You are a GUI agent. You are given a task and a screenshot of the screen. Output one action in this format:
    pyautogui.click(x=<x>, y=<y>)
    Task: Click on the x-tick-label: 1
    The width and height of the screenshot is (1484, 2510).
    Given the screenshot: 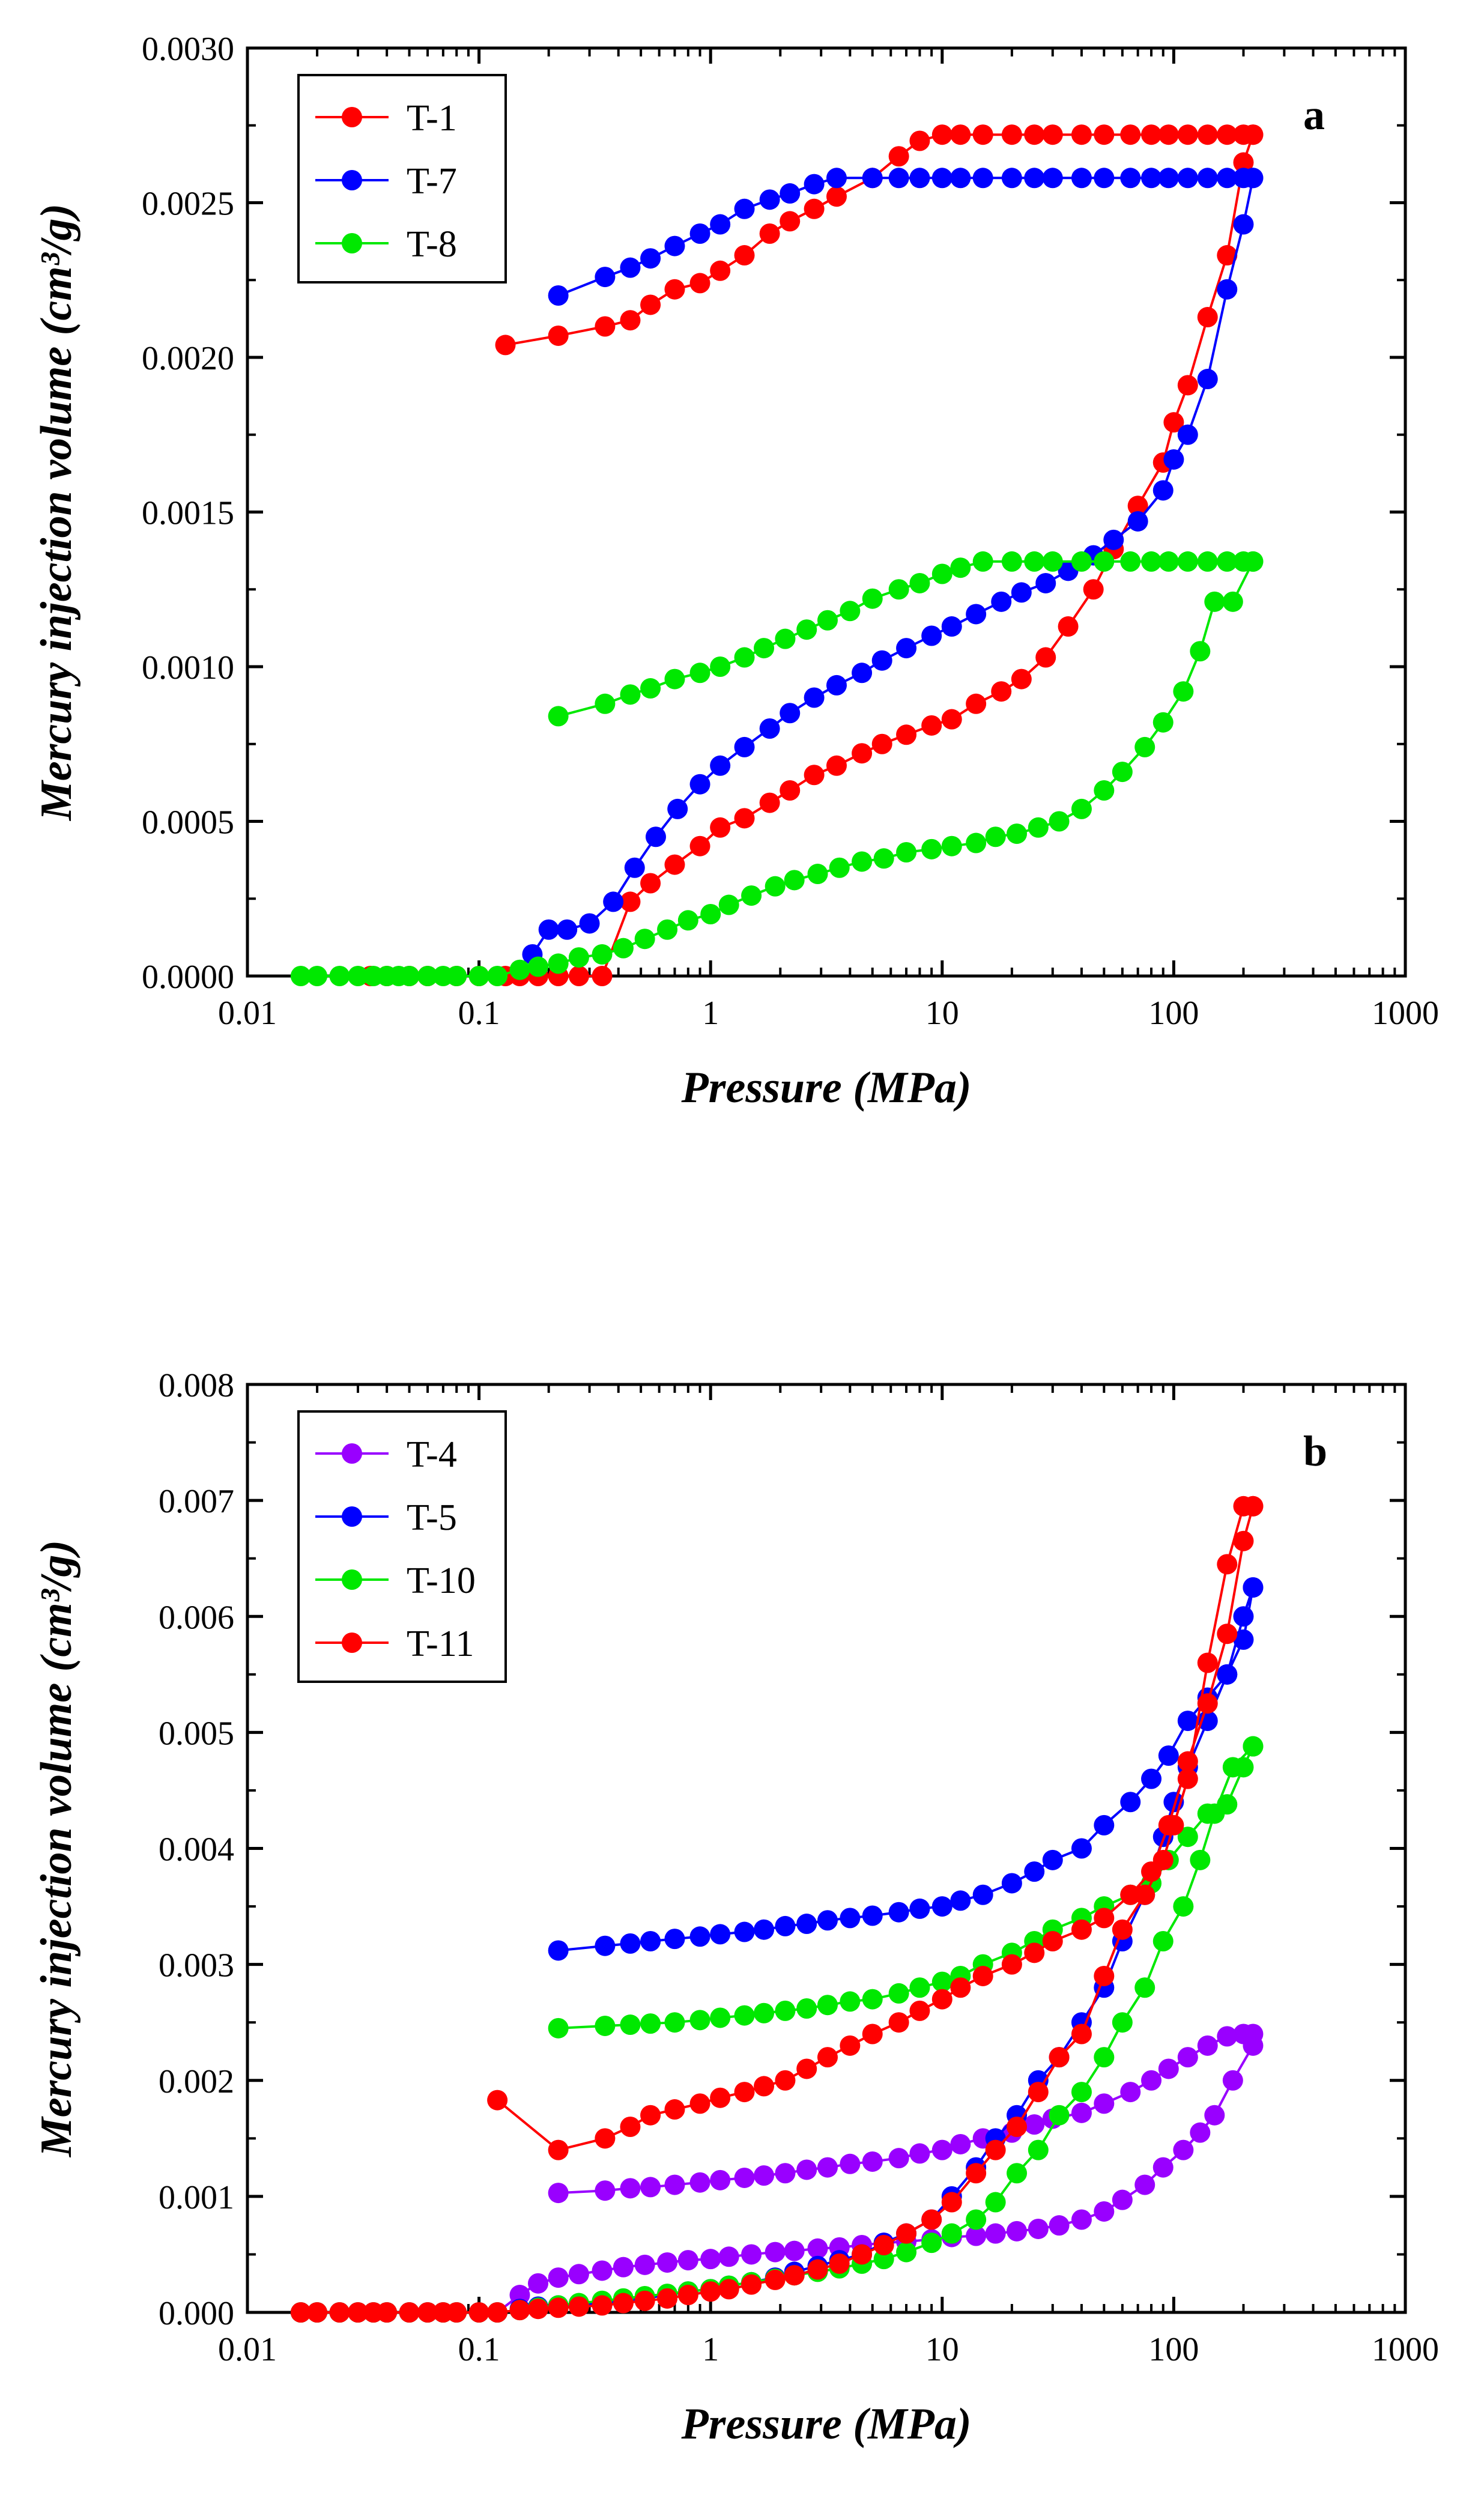 What is the action you would take?
    pyautogui.click(x=710, y=1013)
    